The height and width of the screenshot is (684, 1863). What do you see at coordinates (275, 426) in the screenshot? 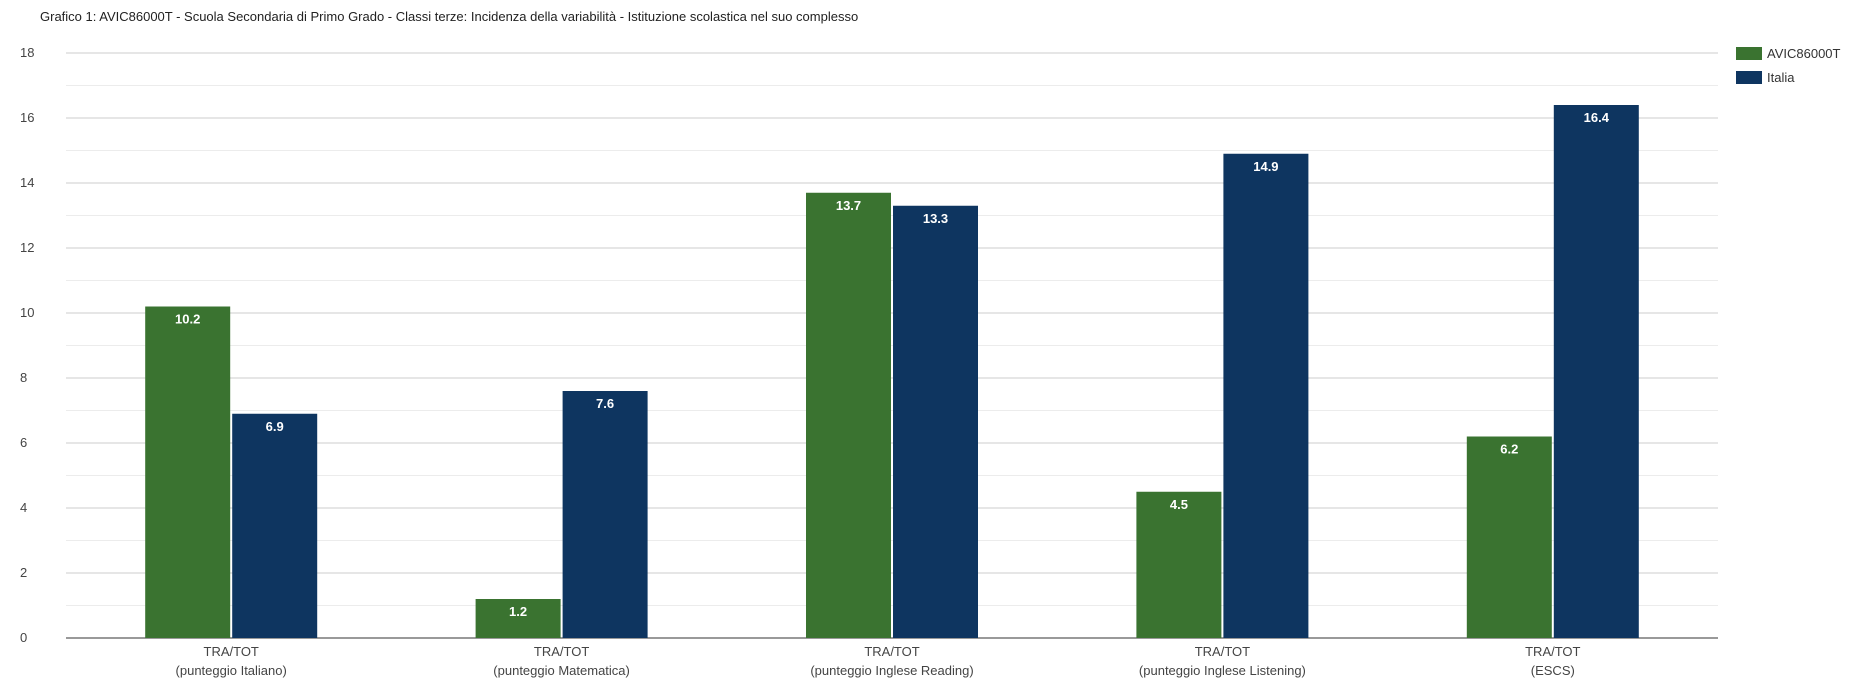
I see `data-label: 6.9` at bounding box center [275, 426].